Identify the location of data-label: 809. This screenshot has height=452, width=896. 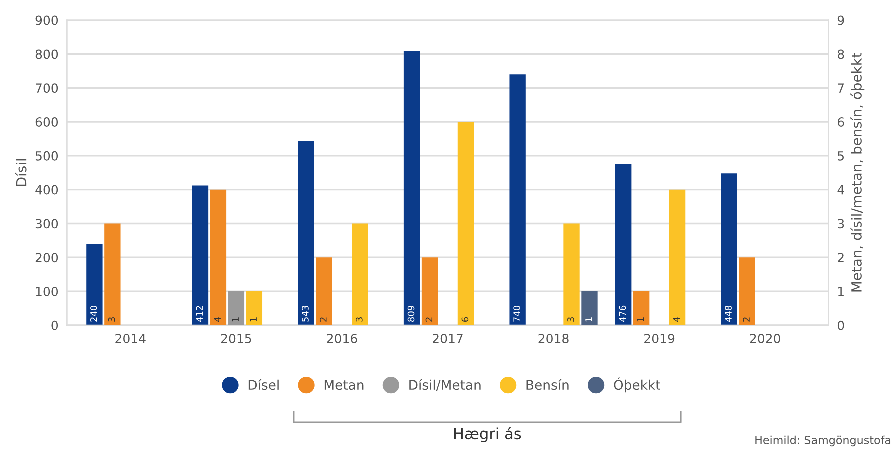
(411, 314).